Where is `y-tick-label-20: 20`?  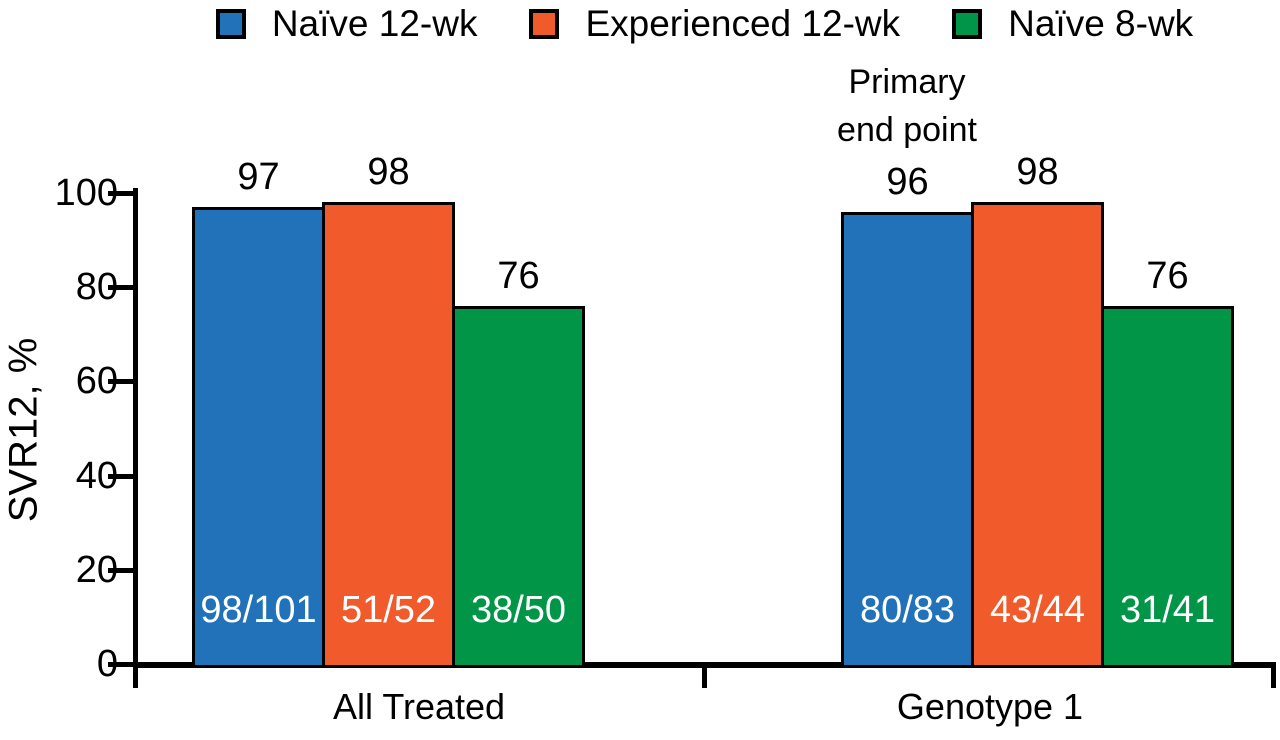 y-tick-label-20: 20 is located at coordinates (96, 569).